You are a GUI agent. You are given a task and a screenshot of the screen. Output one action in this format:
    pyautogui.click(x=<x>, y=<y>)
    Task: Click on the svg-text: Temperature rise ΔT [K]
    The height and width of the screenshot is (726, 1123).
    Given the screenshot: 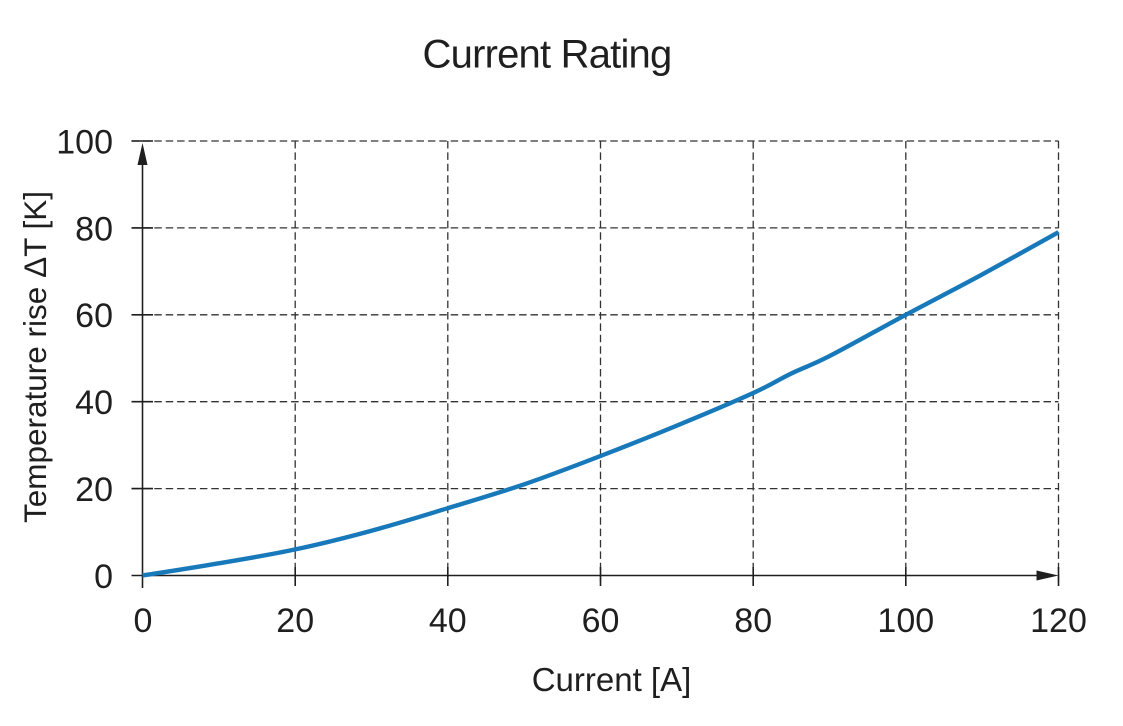 What is the action you would take?
    pyautogui.click(x=35, y=357)
    